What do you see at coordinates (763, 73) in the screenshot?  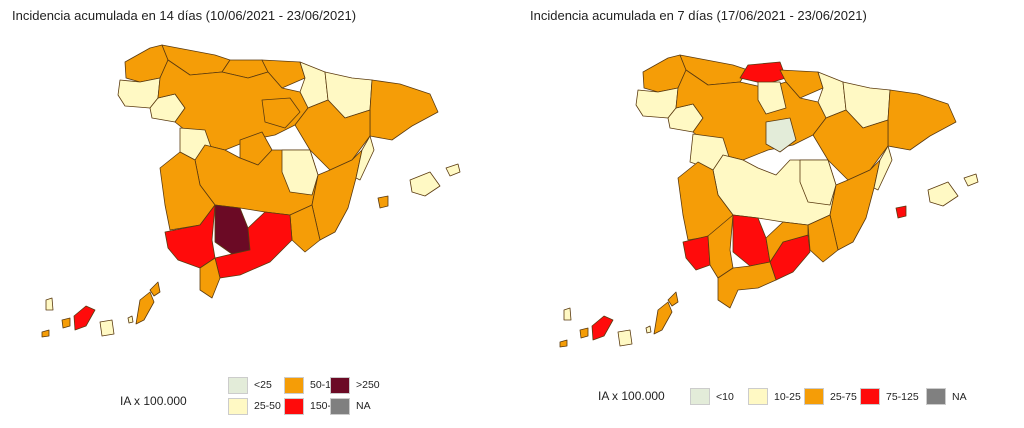 I see `region-cantabria` at bounding box center [763, 73].